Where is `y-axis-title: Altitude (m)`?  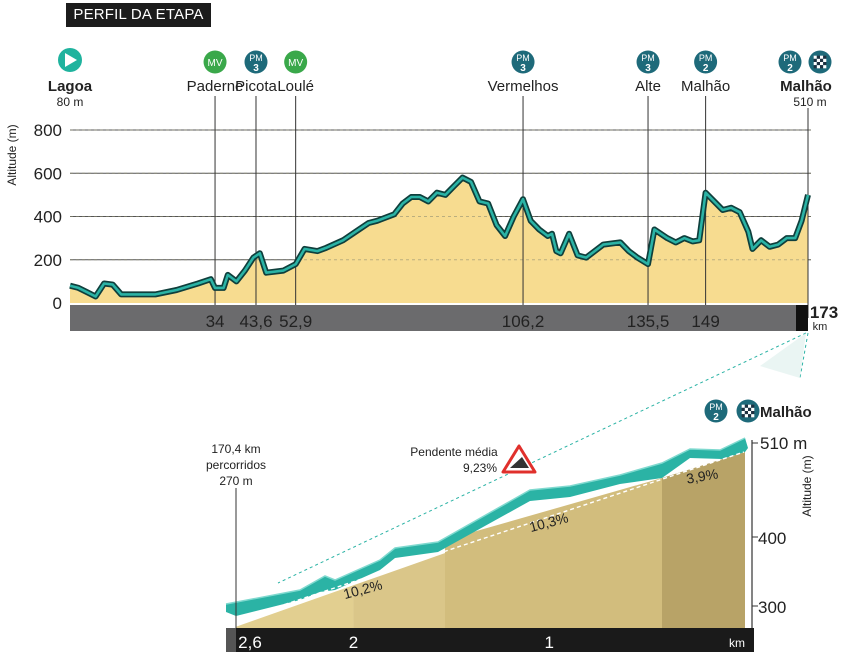 y-axis-title: Altitude (m) is located at coordinates (12, 154).